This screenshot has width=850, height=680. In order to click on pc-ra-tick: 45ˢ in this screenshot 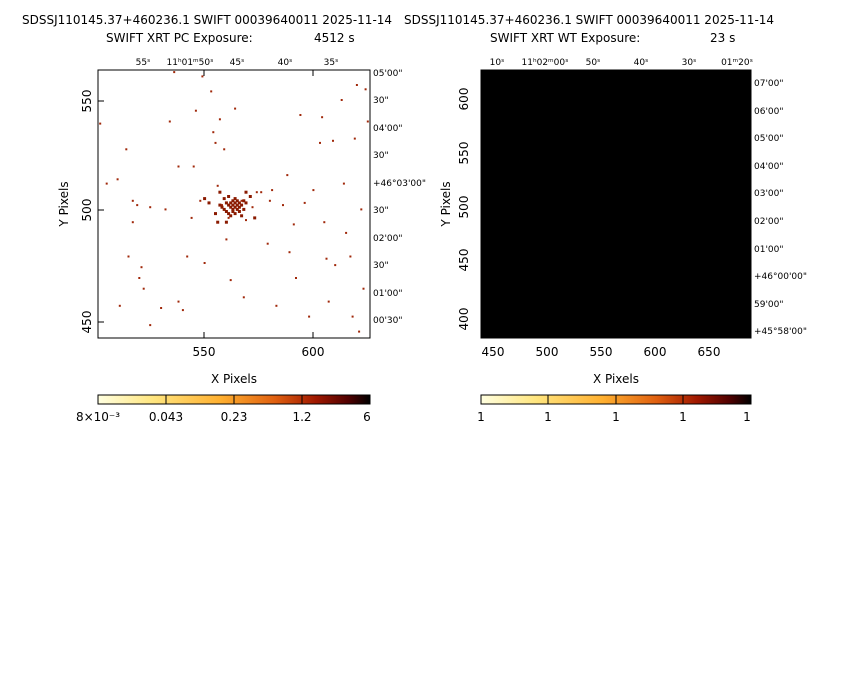, I will do `click(237, 63)`.